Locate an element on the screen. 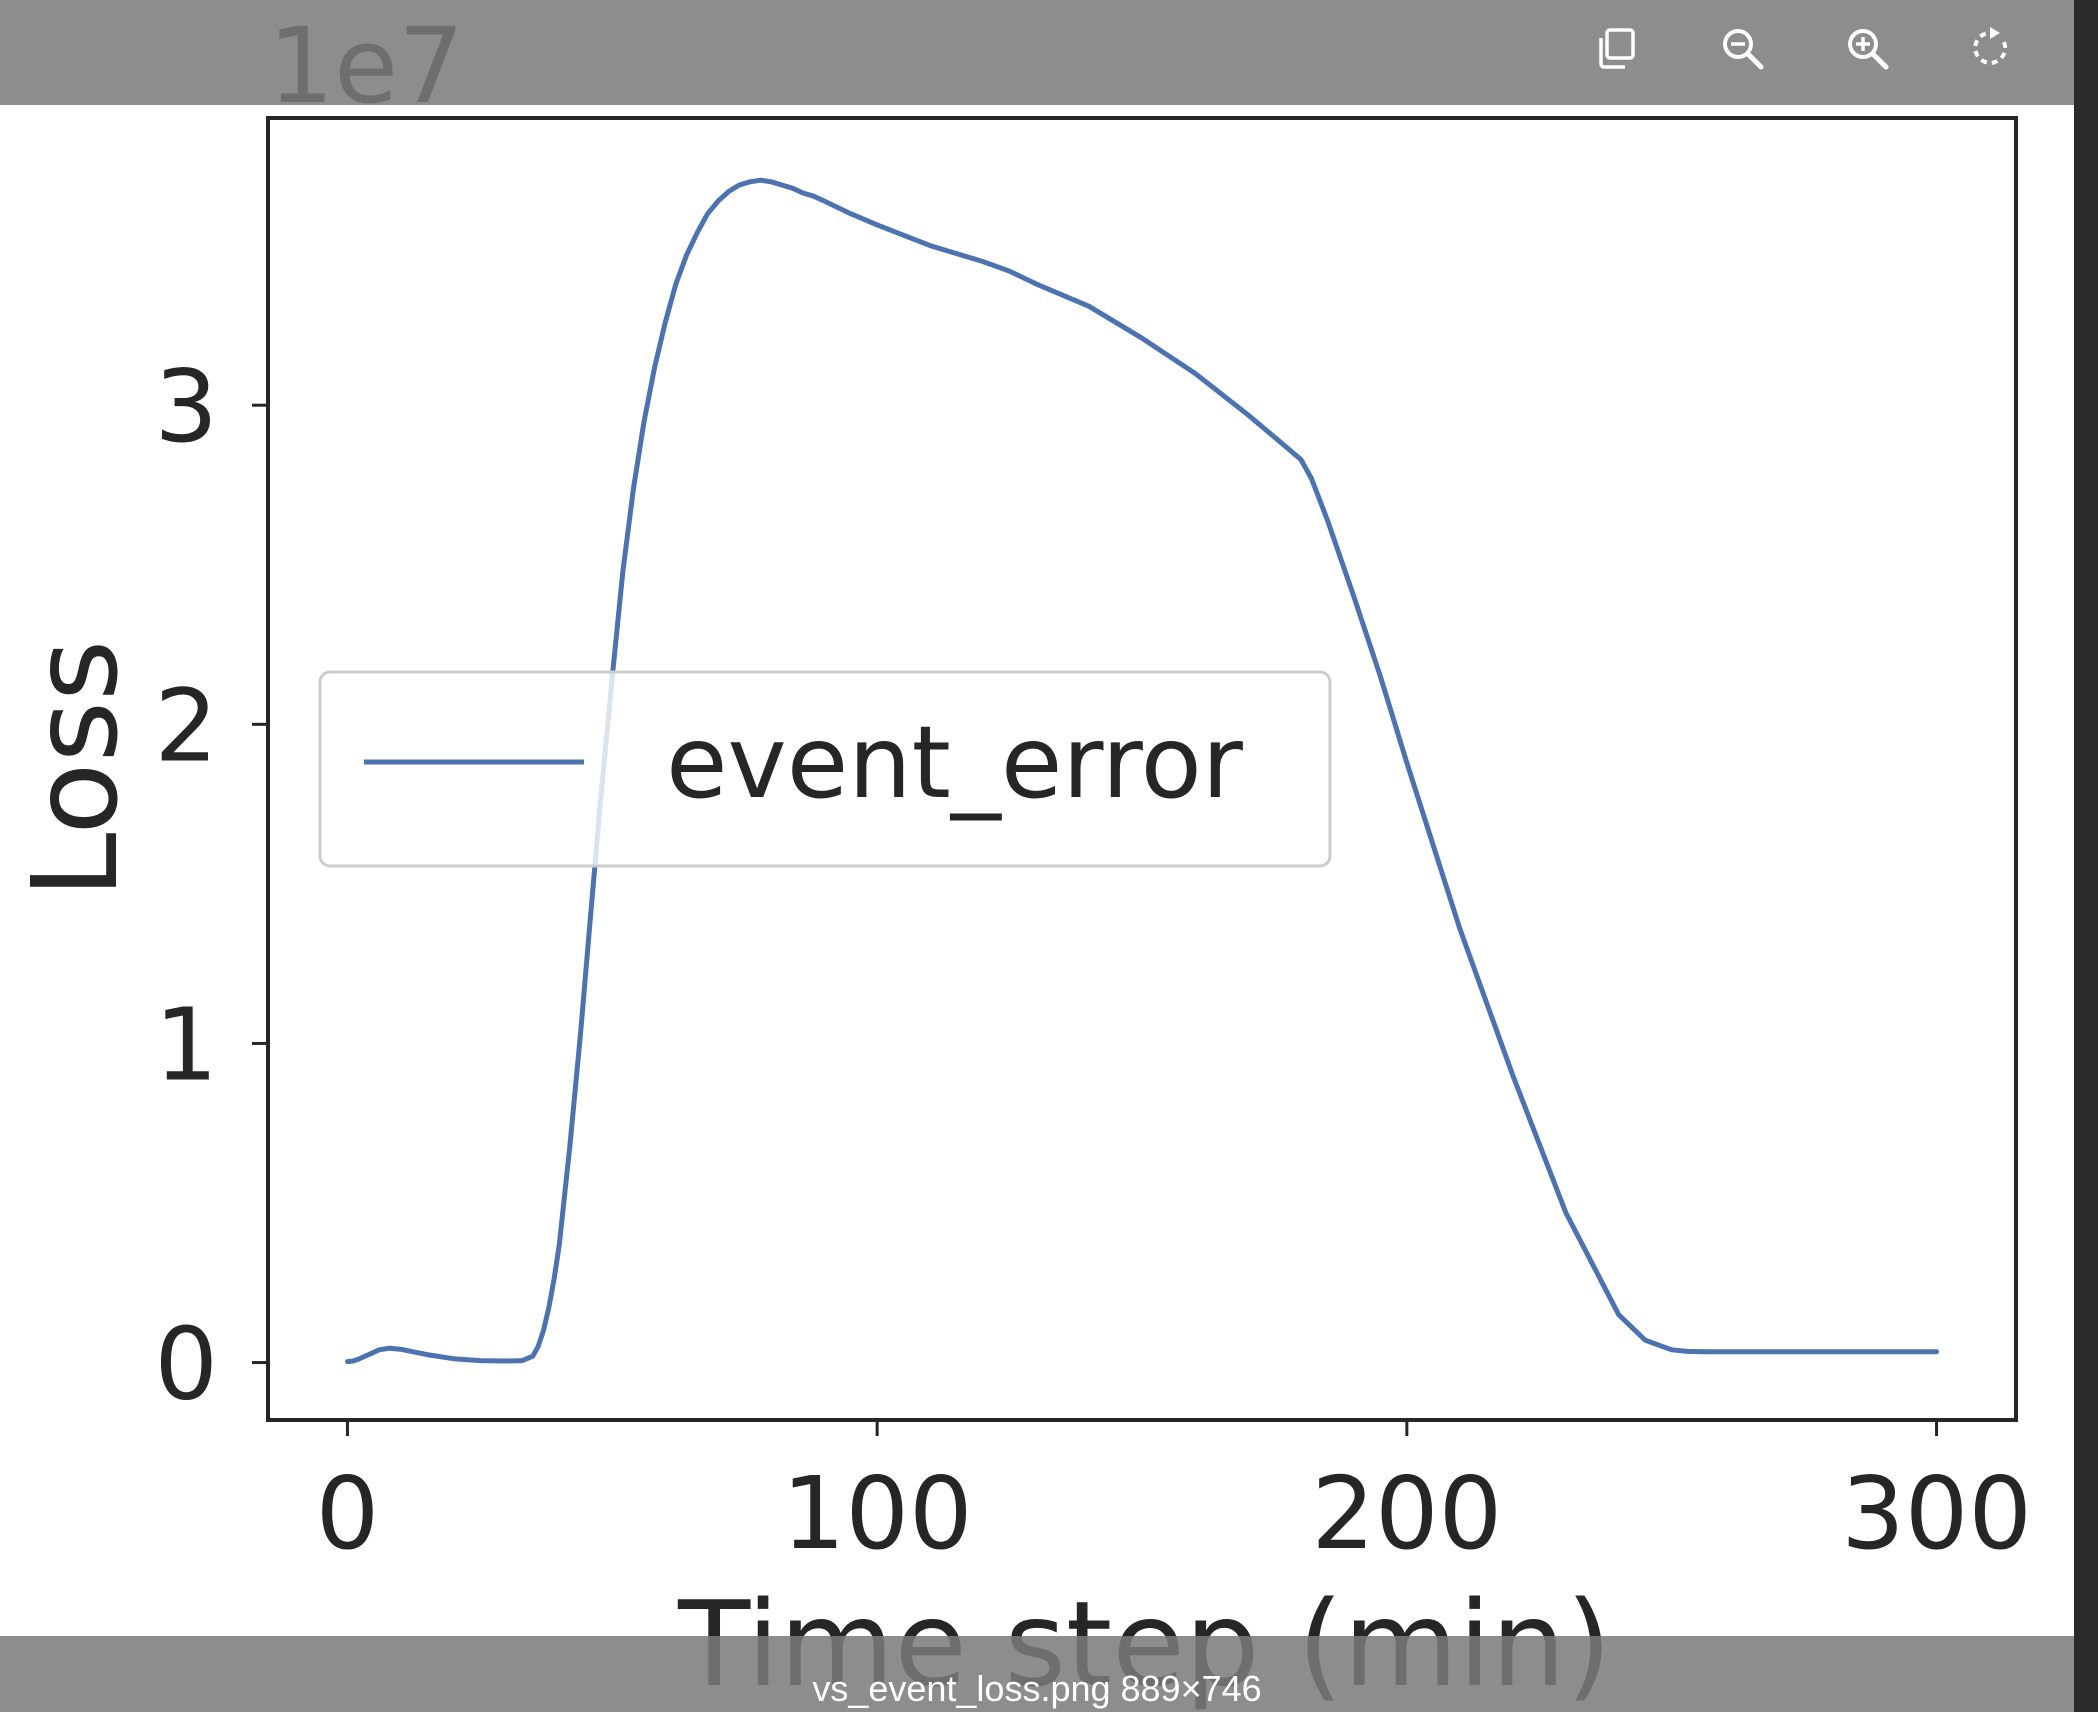 The height and width of the screenshot is (1712, 2098). copy-icon is located at coordinates (1617, 48).